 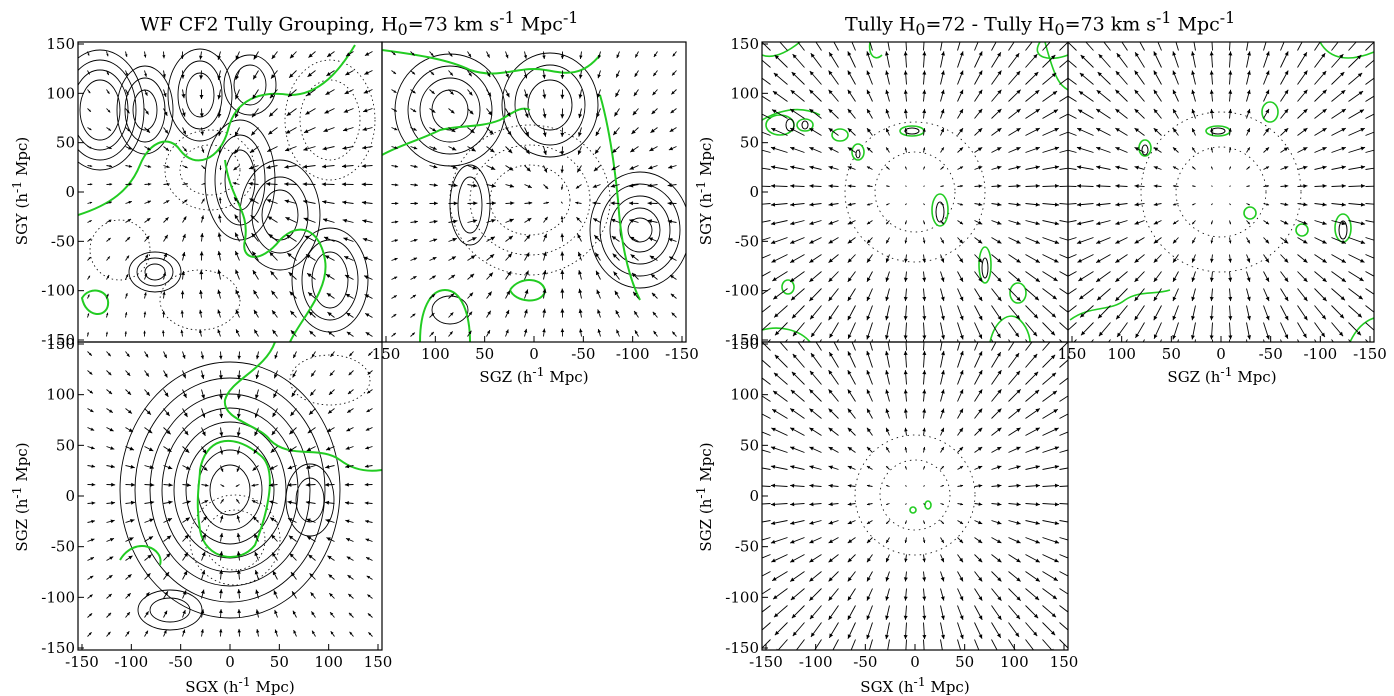 I want to click on x-tick-label: -50, so click(x=583, y=354).